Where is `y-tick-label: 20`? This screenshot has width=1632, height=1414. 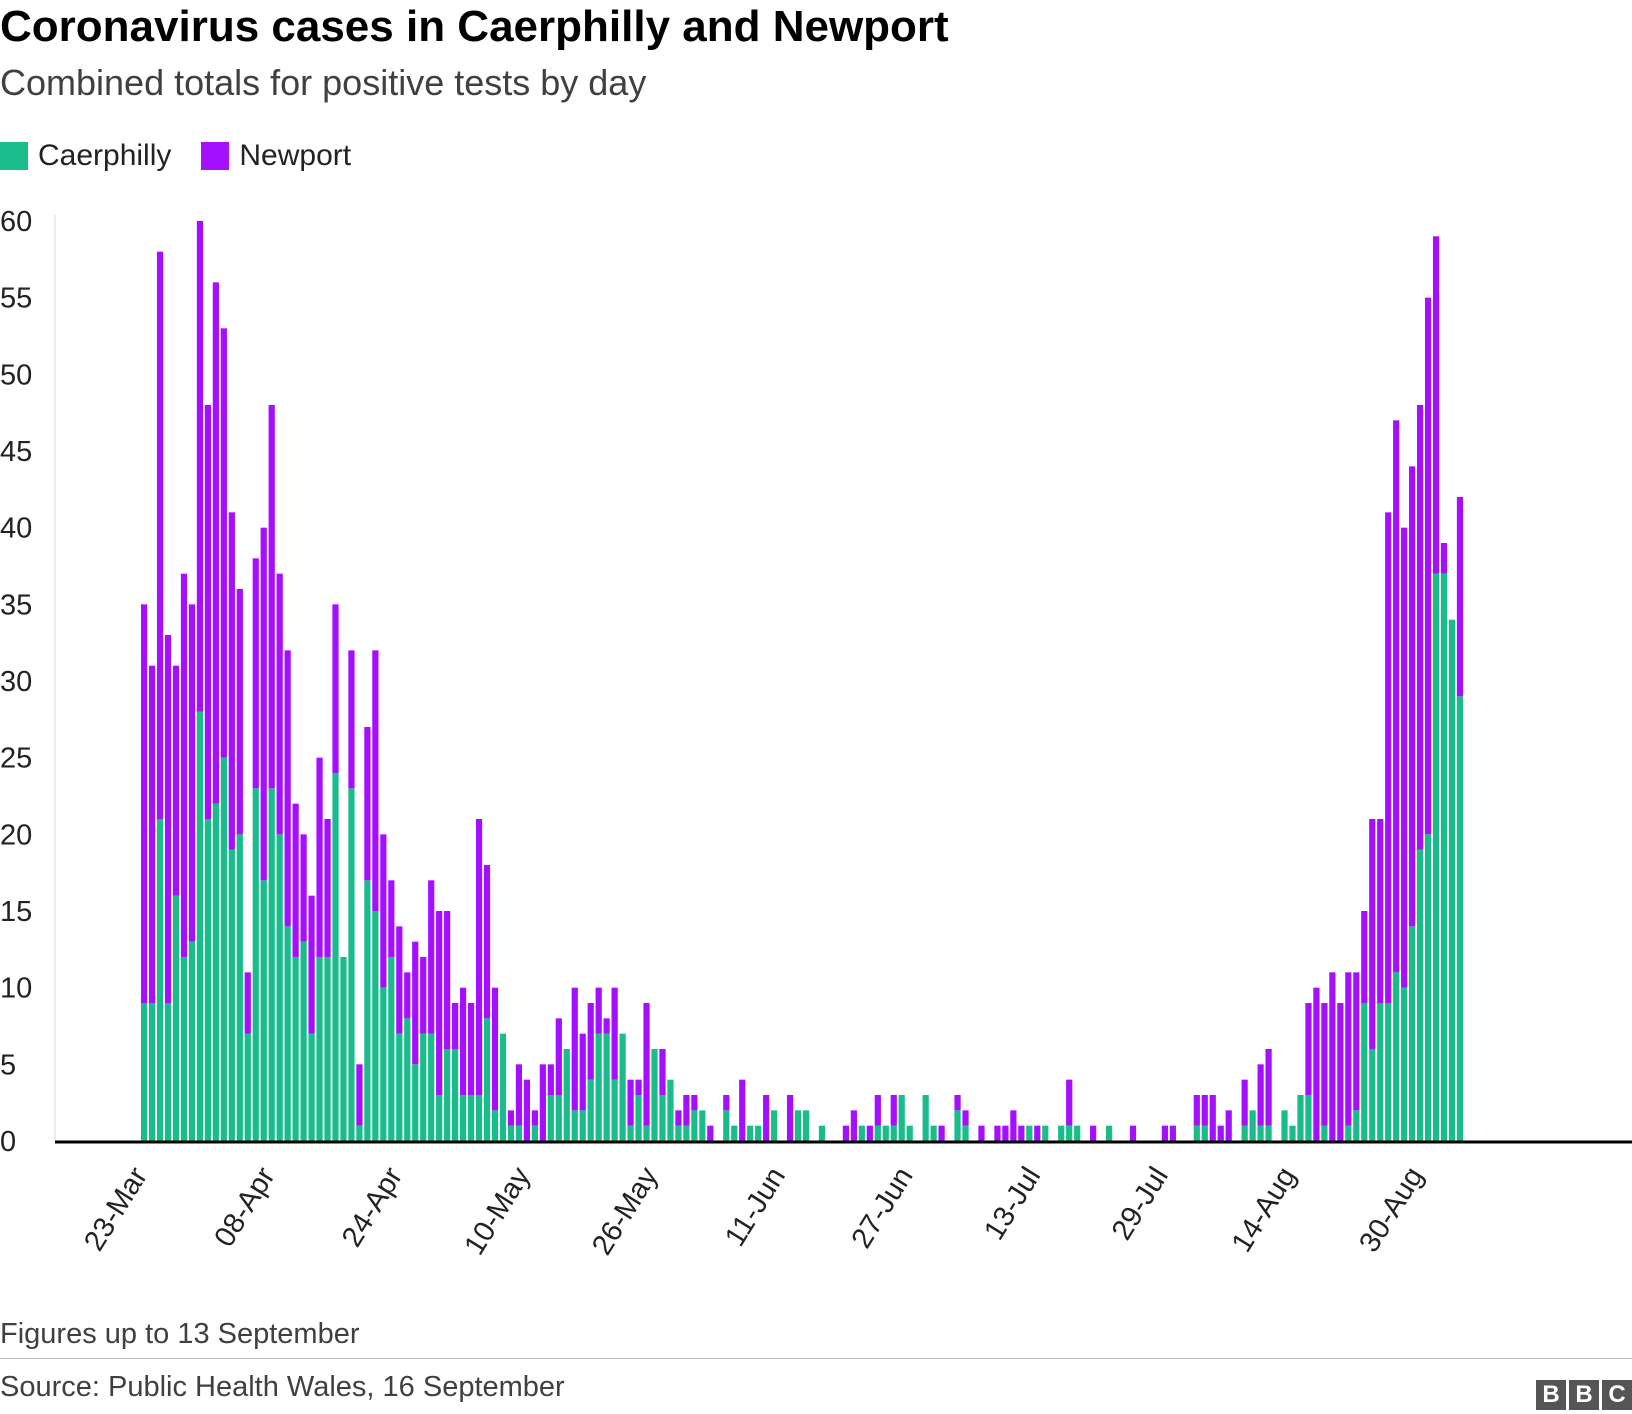
y-tick-label: 20 is located at coordinates (16, 835).